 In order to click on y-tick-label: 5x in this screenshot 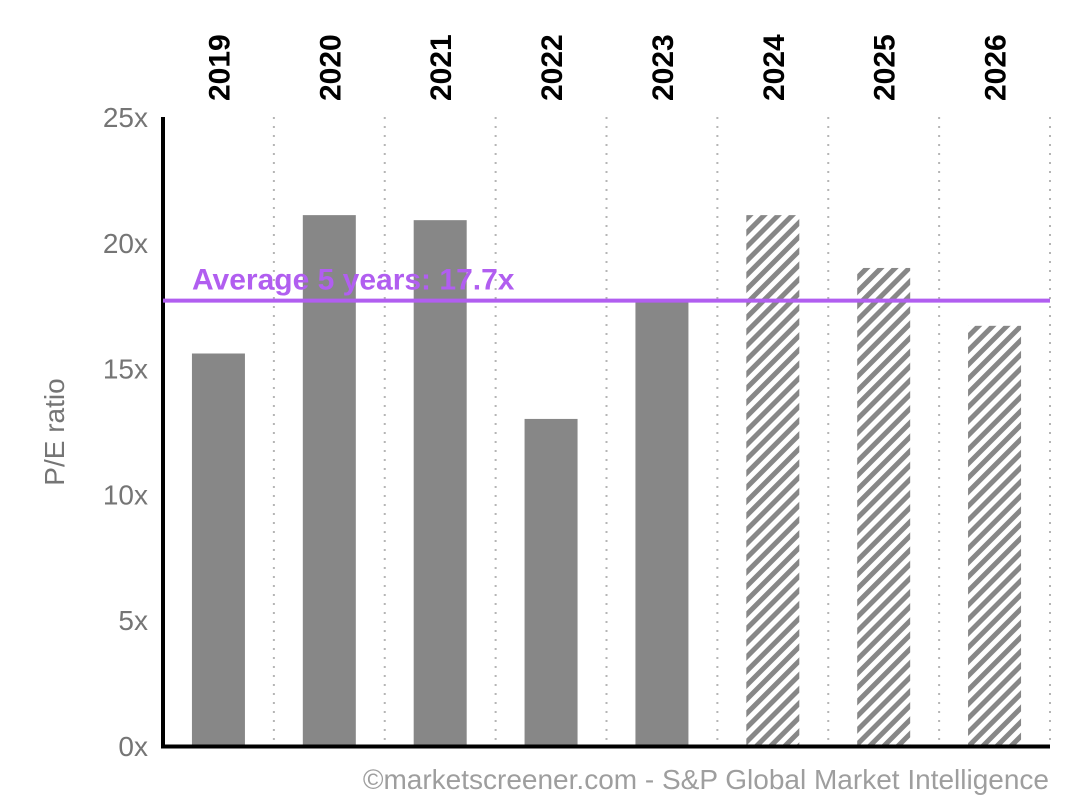, I will do `click(133, 620)`.